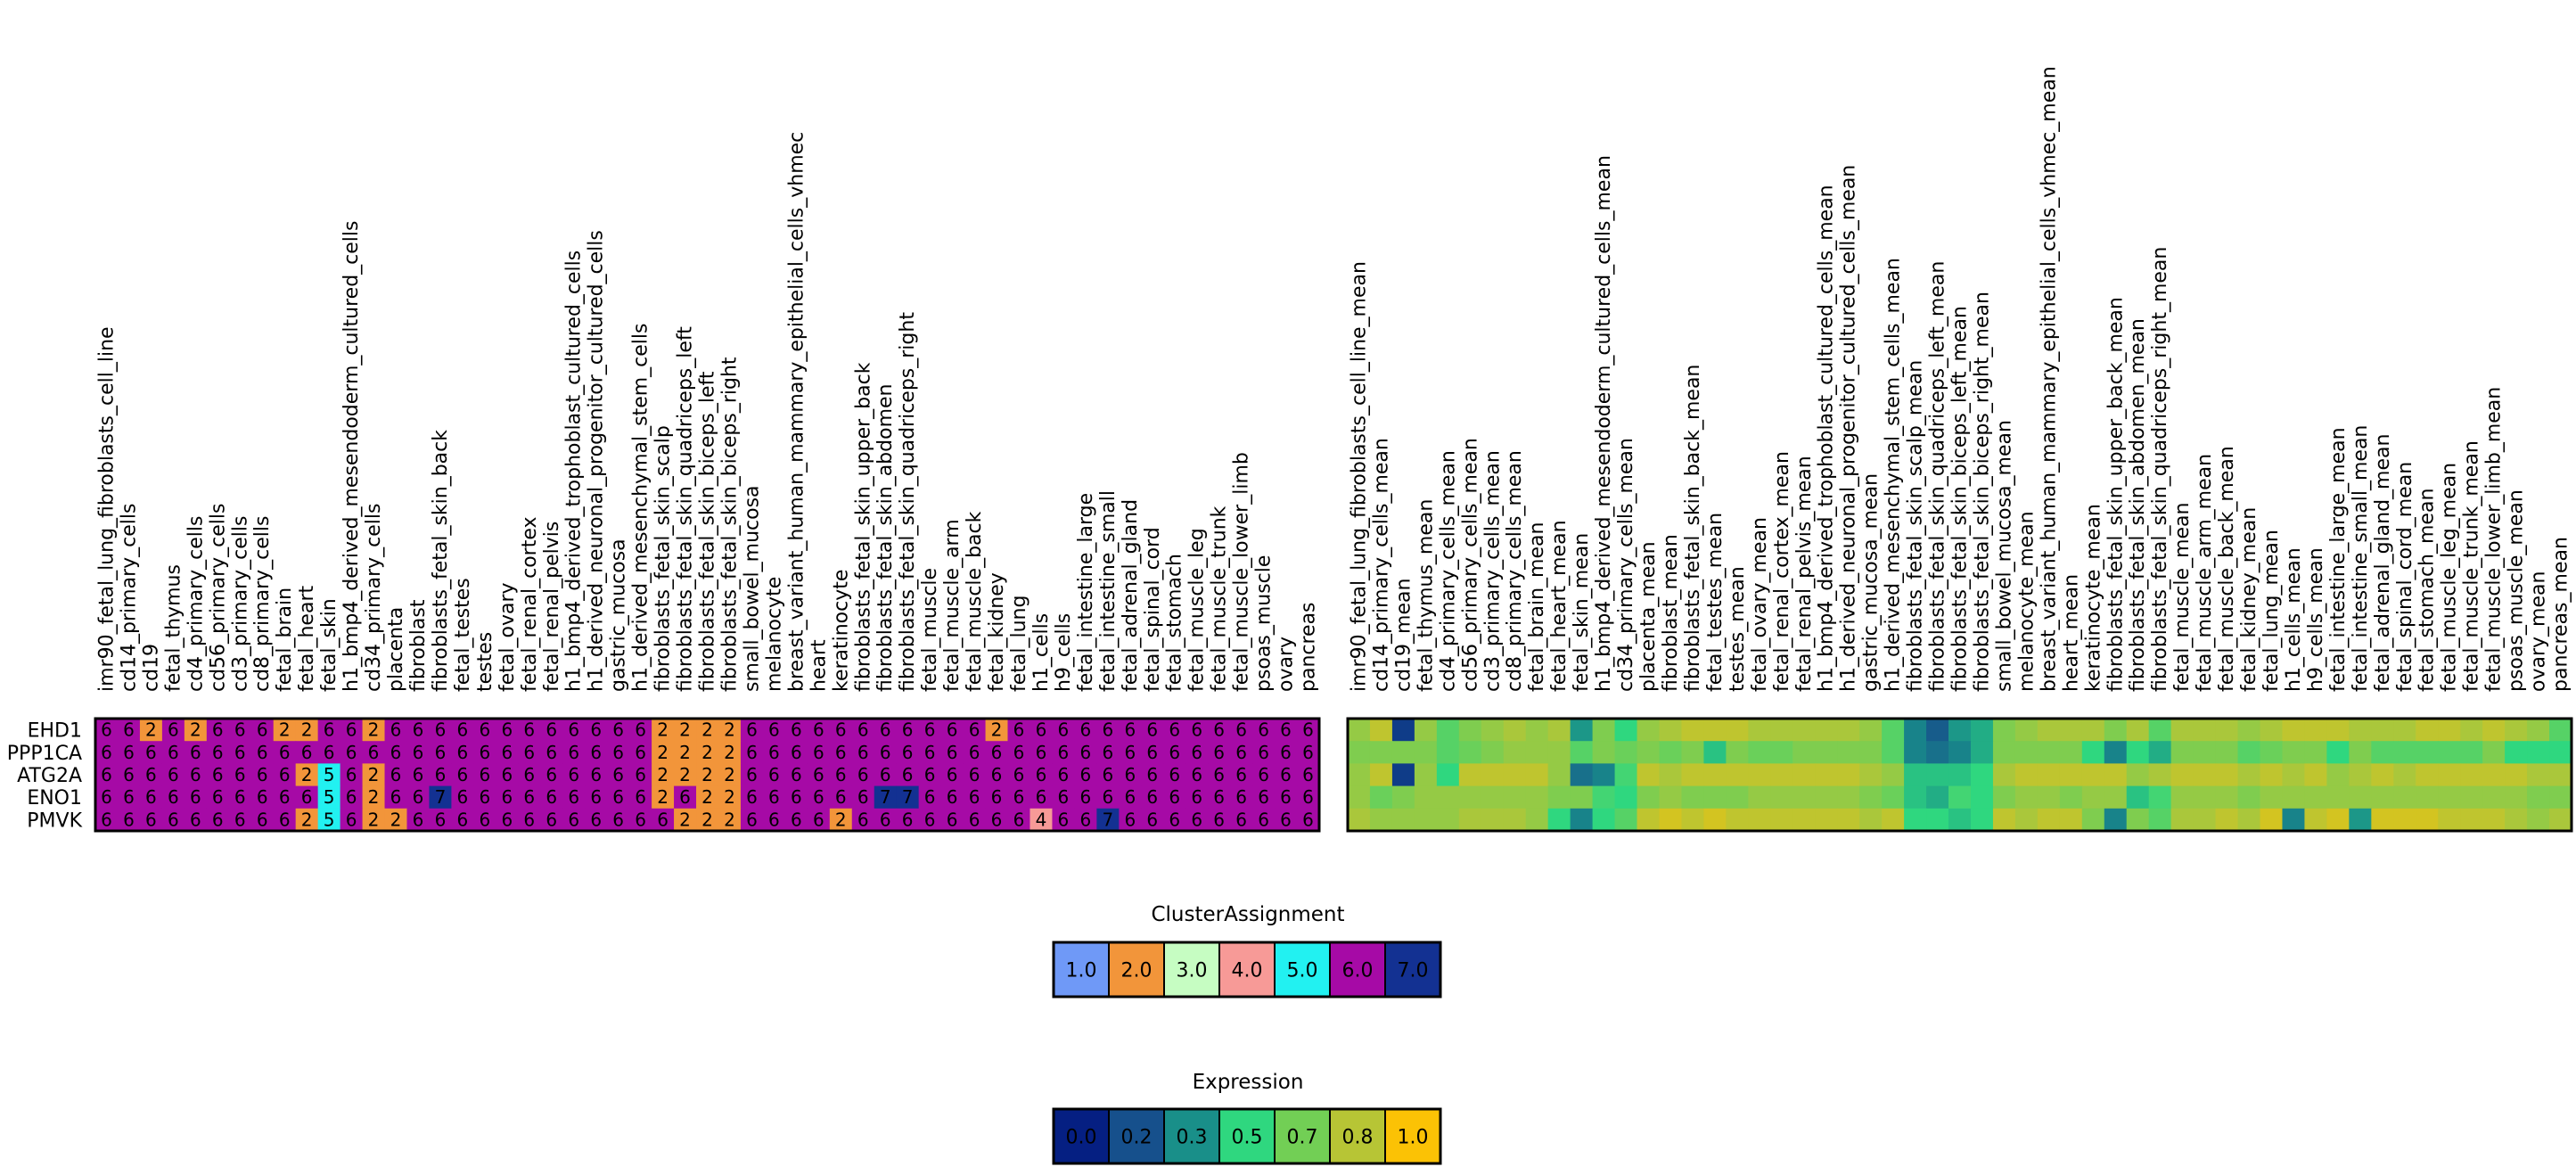 Image resolution: width=2576 pixels, height=1167 pixels. What do you see at coordinates (2115, 494) in the screenshot?
I see `mean-col-label: fibroblasts_fetal_skin_upper_back_mean` at bounding box center [2115, 494].